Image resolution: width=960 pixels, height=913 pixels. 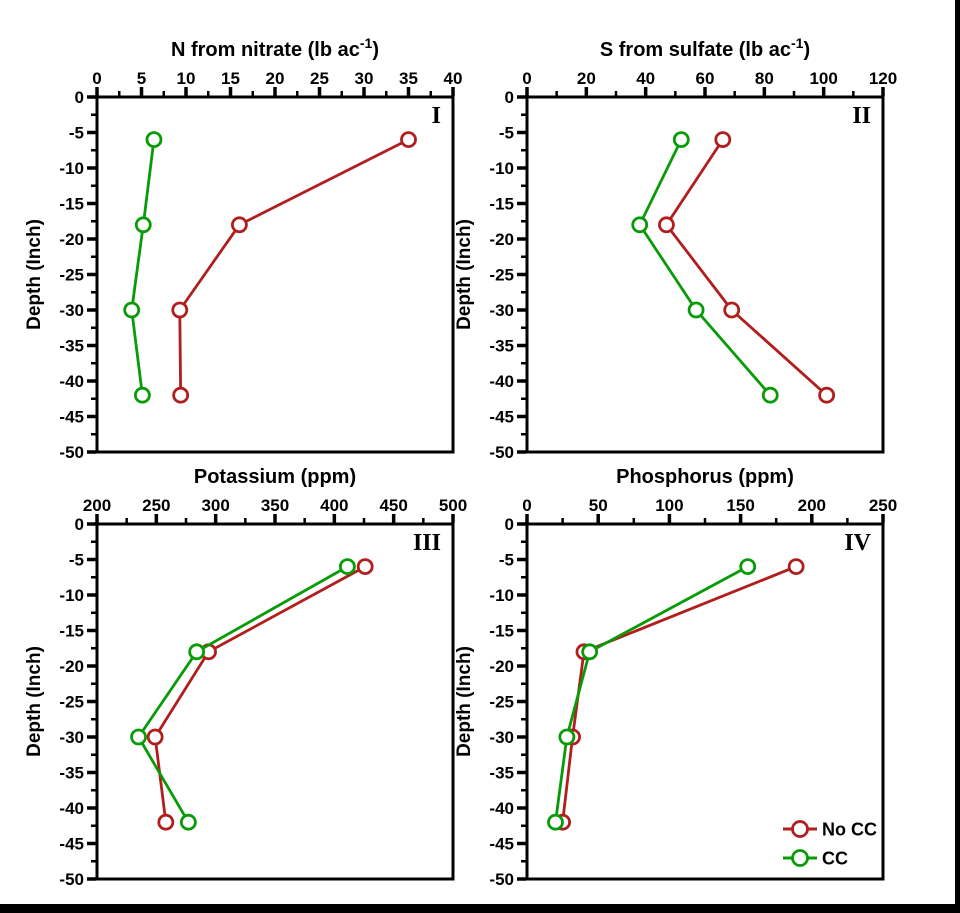 What do you see at coordinates (598, 505) in the screenshot?
I see `x-tick-label: 50` at bounding box center [598, 505].